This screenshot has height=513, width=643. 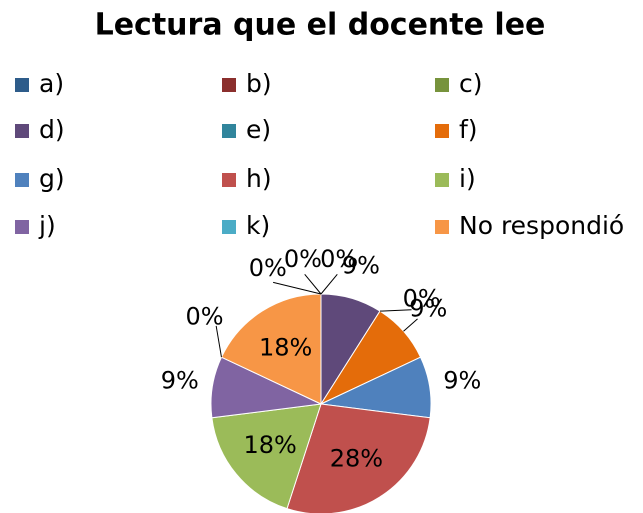 What do you see at coordinates (258, 225) in the screenshot?
I see `legend-label: k)` at bounding box center [258, 225].